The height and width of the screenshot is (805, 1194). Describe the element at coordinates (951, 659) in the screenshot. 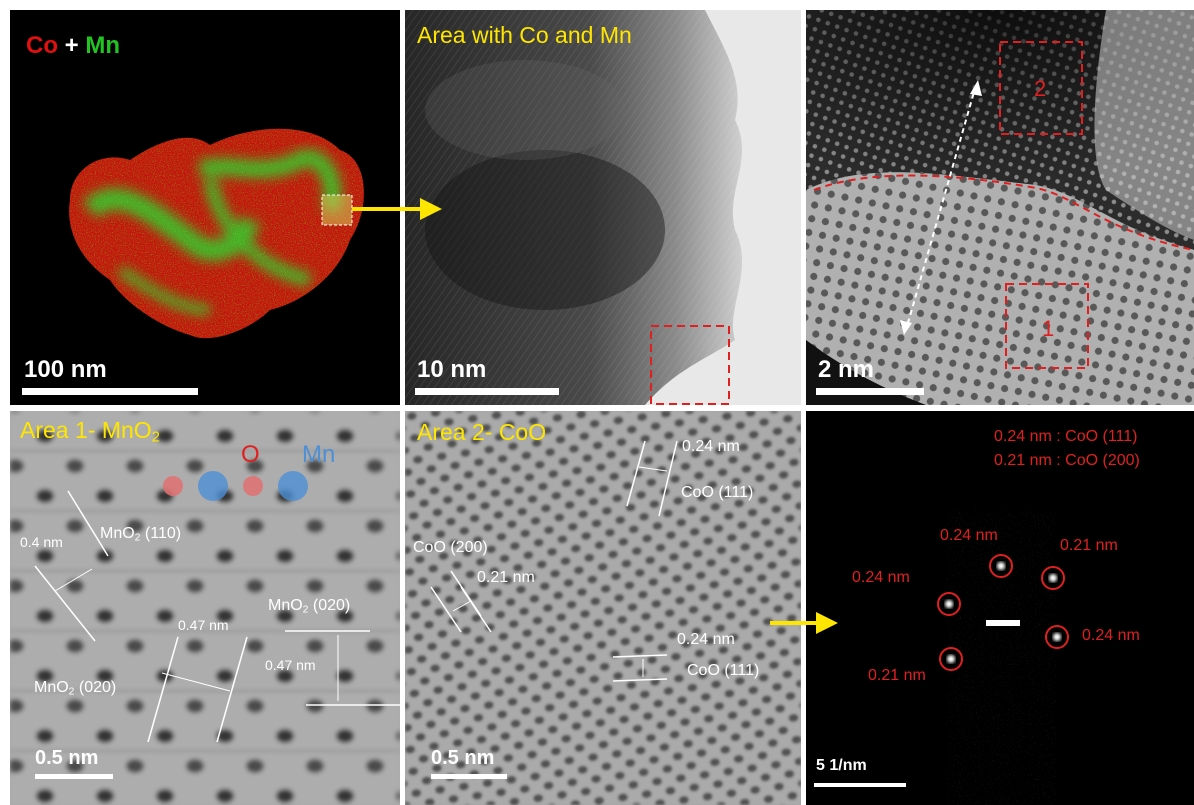

I see `spot-circle-bottom` at that location.